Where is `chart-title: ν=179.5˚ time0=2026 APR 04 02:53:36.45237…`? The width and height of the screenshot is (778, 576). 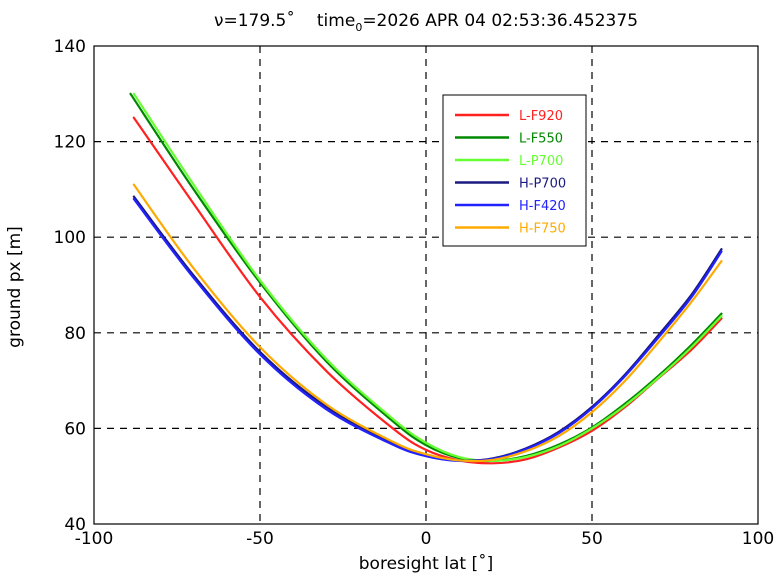
chart-title: ν=179.5˚ time0=2026 APR 04 02:53:36.45237… is located at coordinates (426, 22).